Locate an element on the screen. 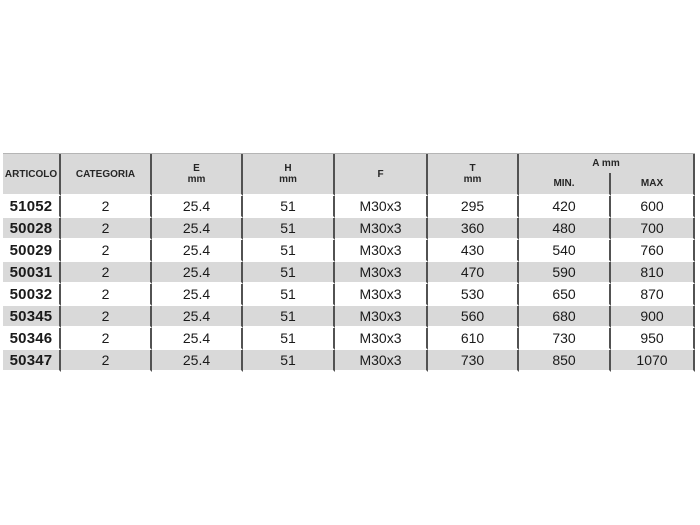 This screenshot has height=525, width=700. column-header-articolo: ARTICOLO is located at coordinates (32, 175).